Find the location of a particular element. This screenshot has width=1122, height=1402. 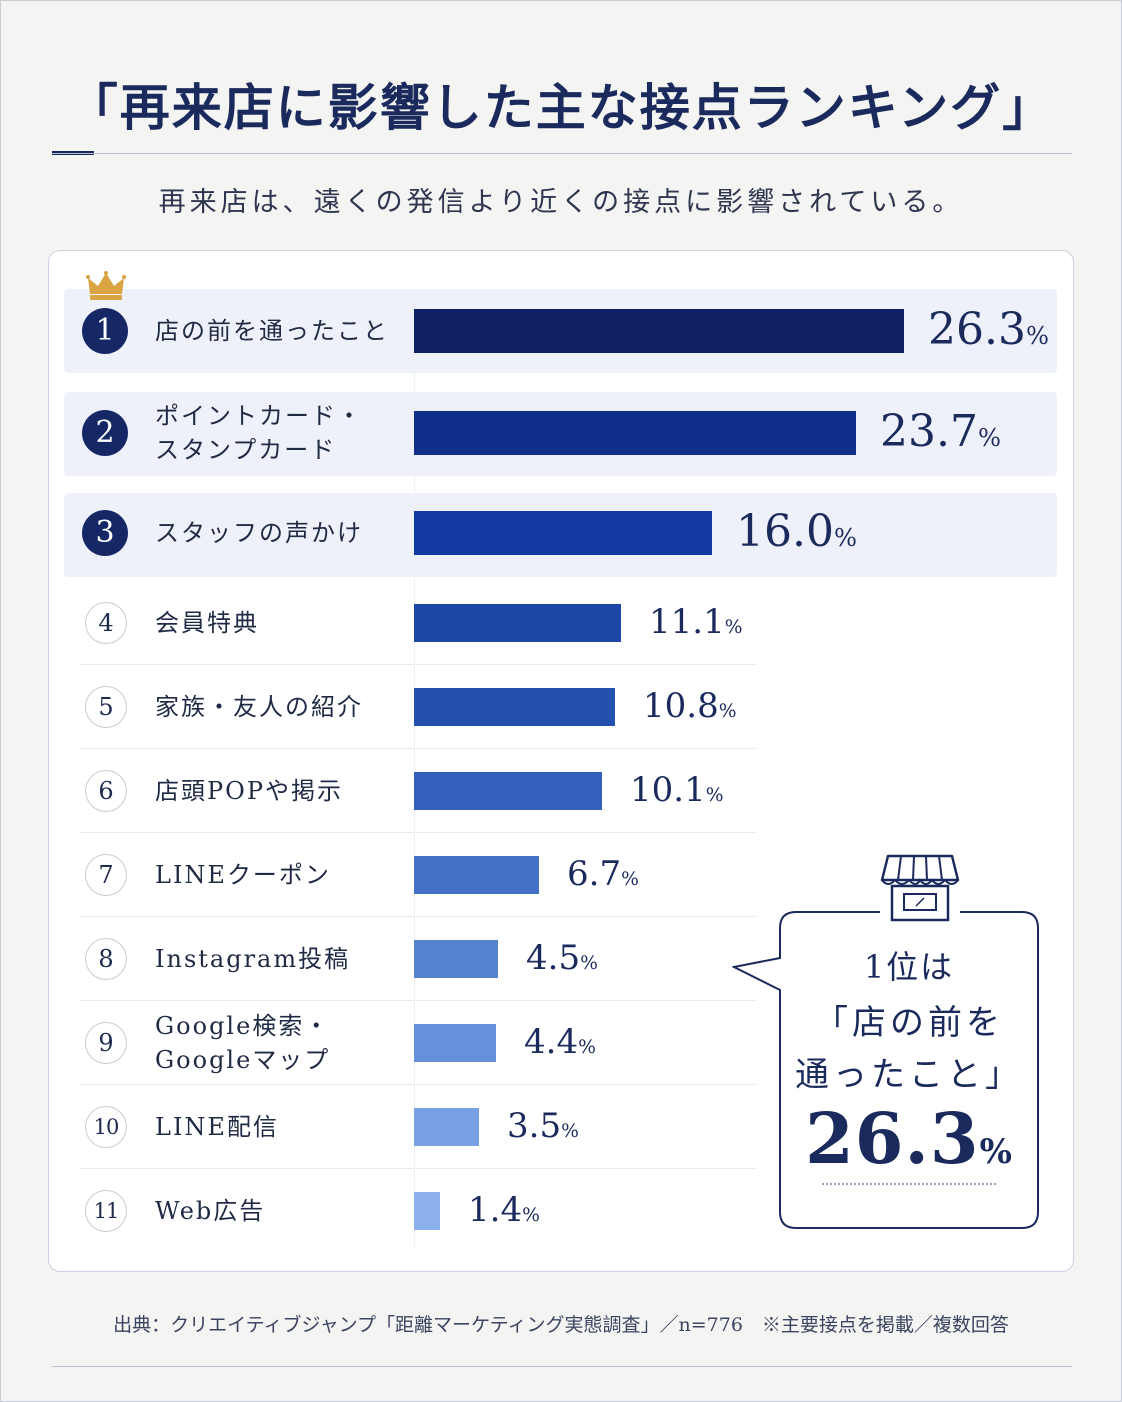

value-number: 16.0 is located at coordinates (785, 531).